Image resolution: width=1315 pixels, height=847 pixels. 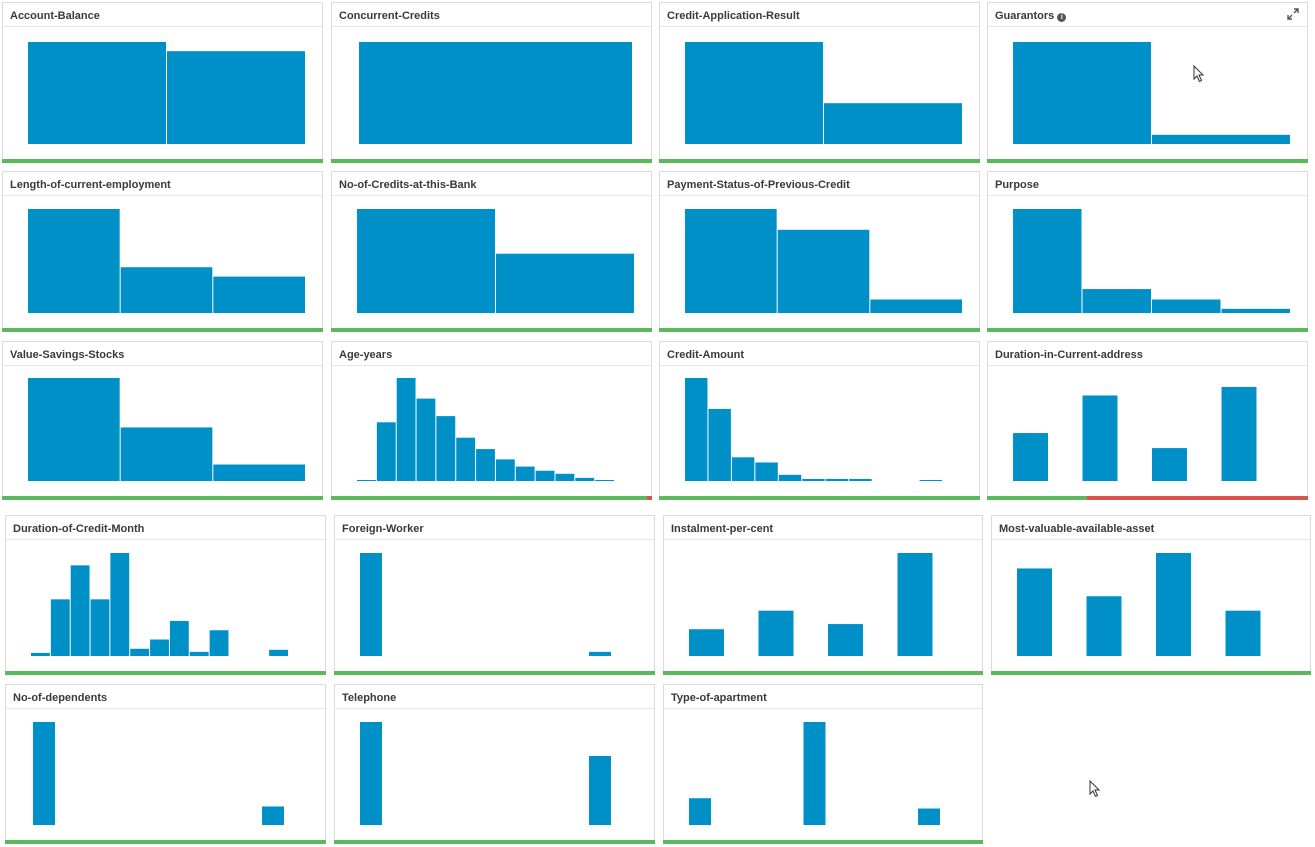 I want to click on expand-icon, so click(x=1293, y=14).